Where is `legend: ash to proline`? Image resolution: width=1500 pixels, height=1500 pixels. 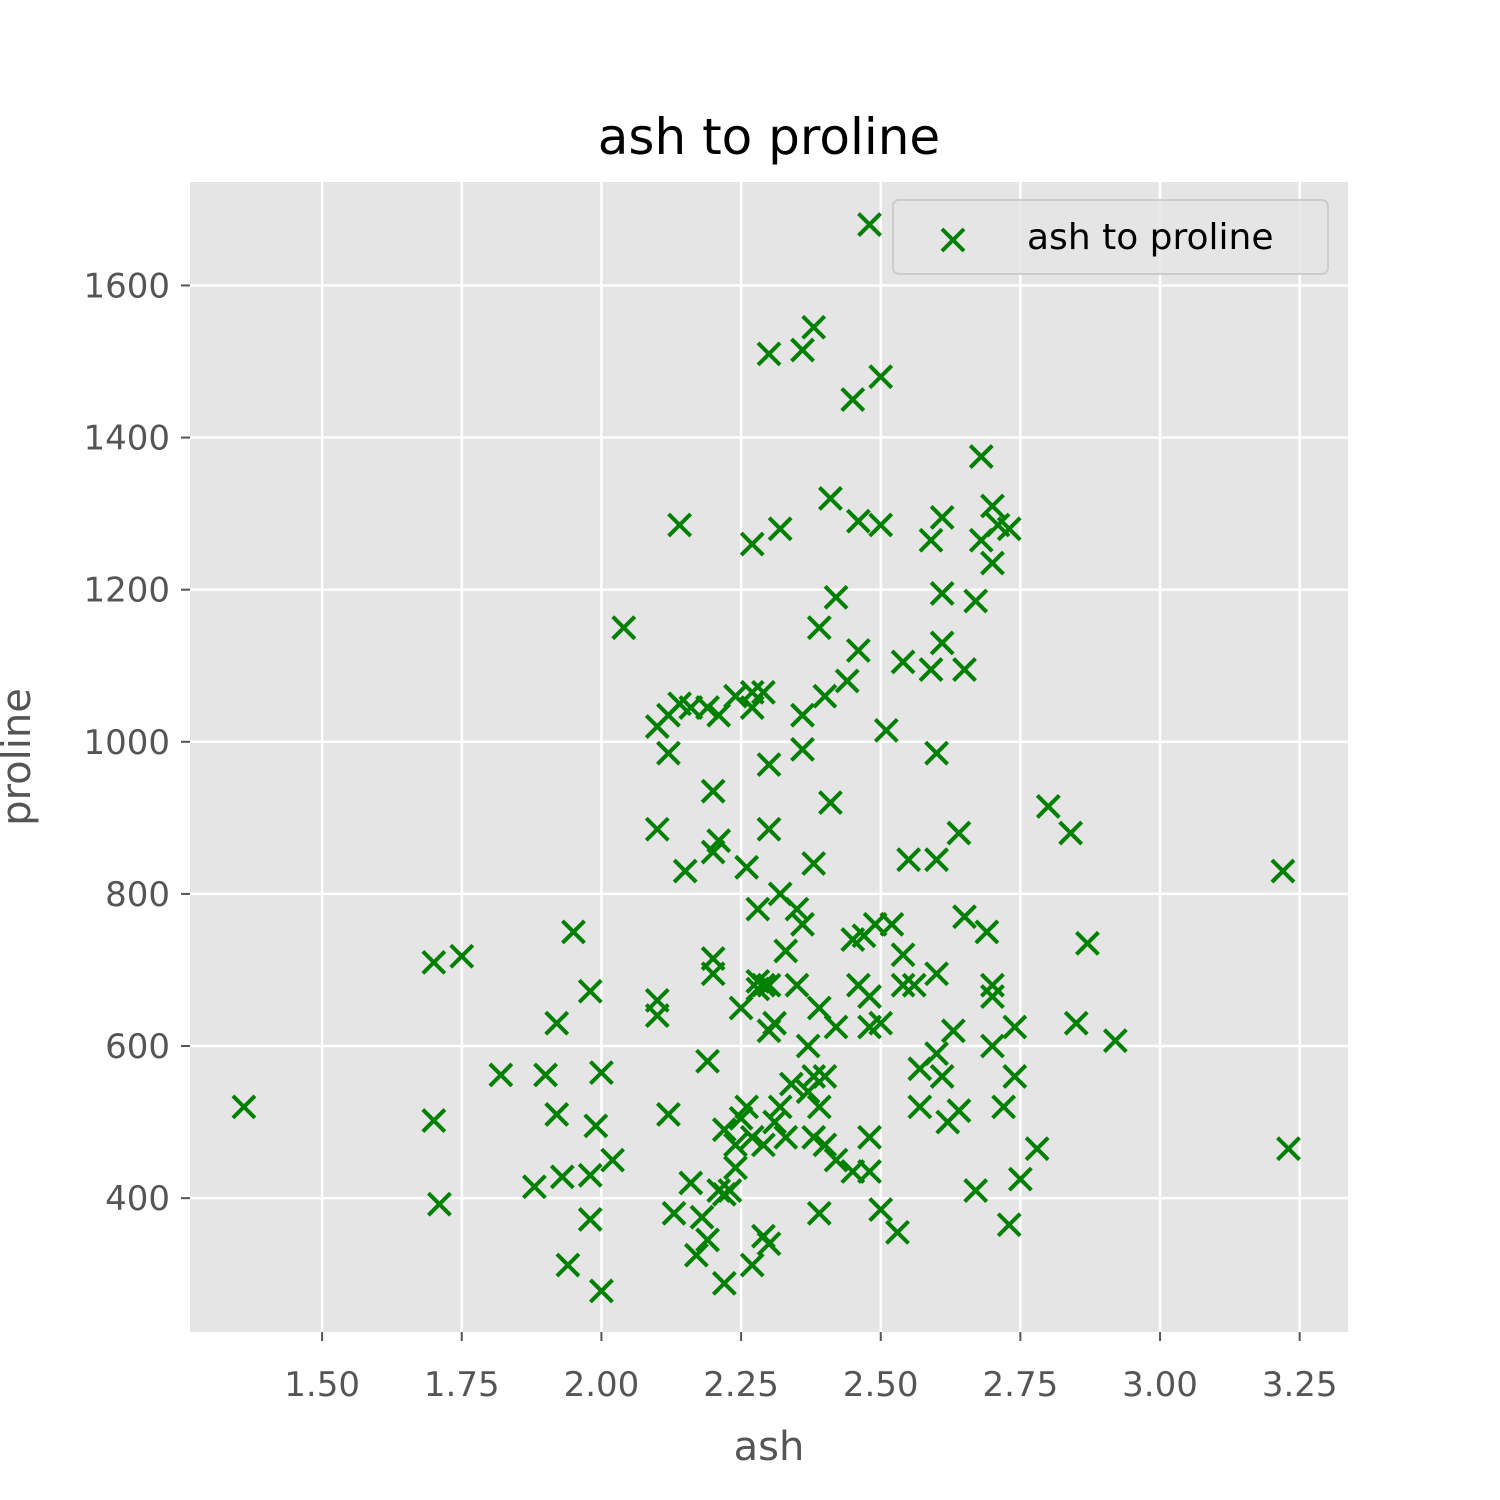
legend: ash to proline is located at coordinates (1110, 237).